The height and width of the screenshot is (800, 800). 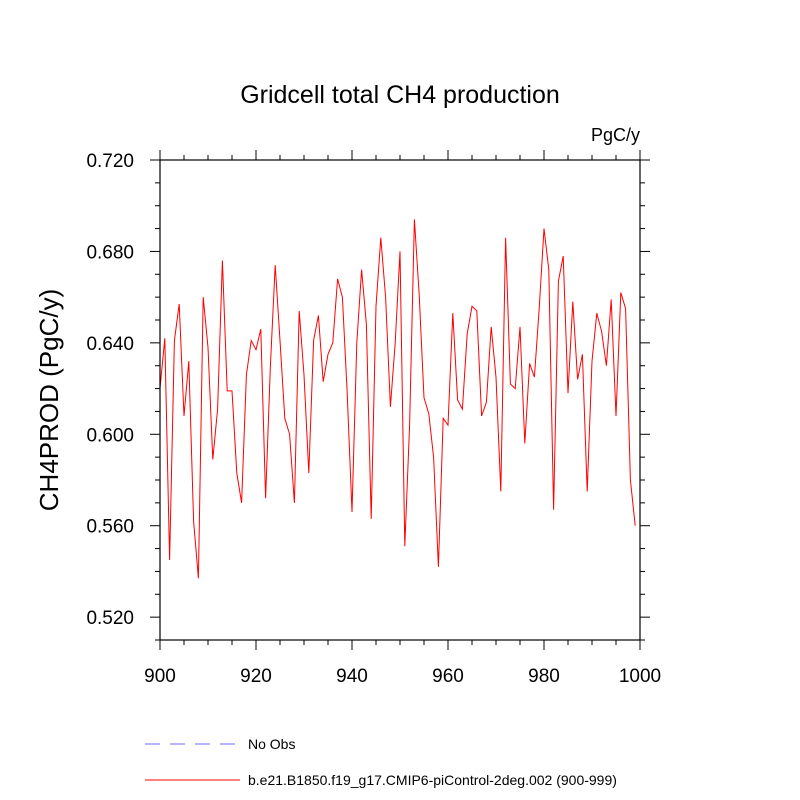 I want to click on y-tick-label: 0.640, so click(x=110, y=344).